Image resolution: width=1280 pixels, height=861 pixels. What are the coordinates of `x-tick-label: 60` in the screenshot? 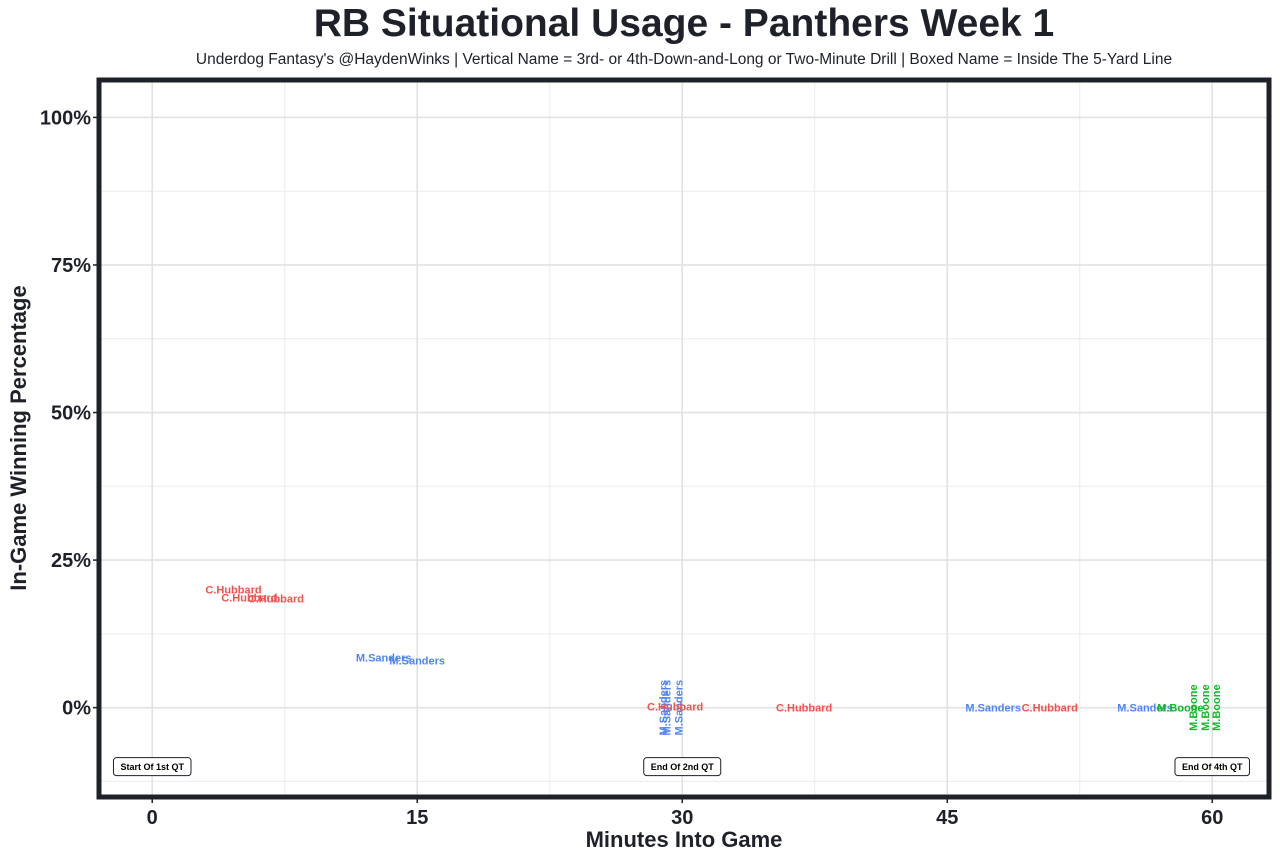 It's located at (1212, 818).